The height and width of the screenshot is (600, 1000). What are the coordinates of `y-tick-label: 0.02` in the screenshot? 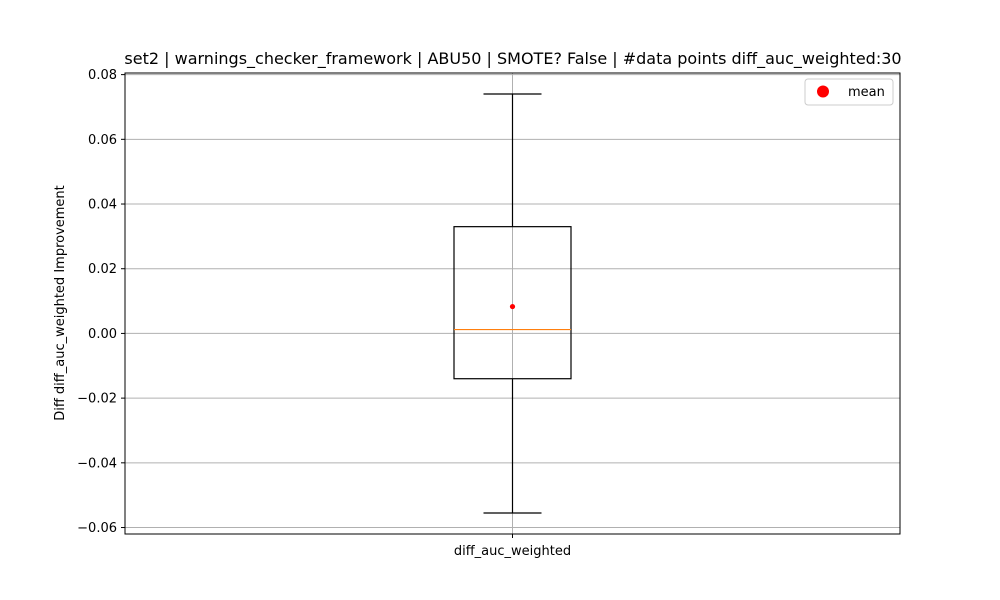 It's located at (102, 269).